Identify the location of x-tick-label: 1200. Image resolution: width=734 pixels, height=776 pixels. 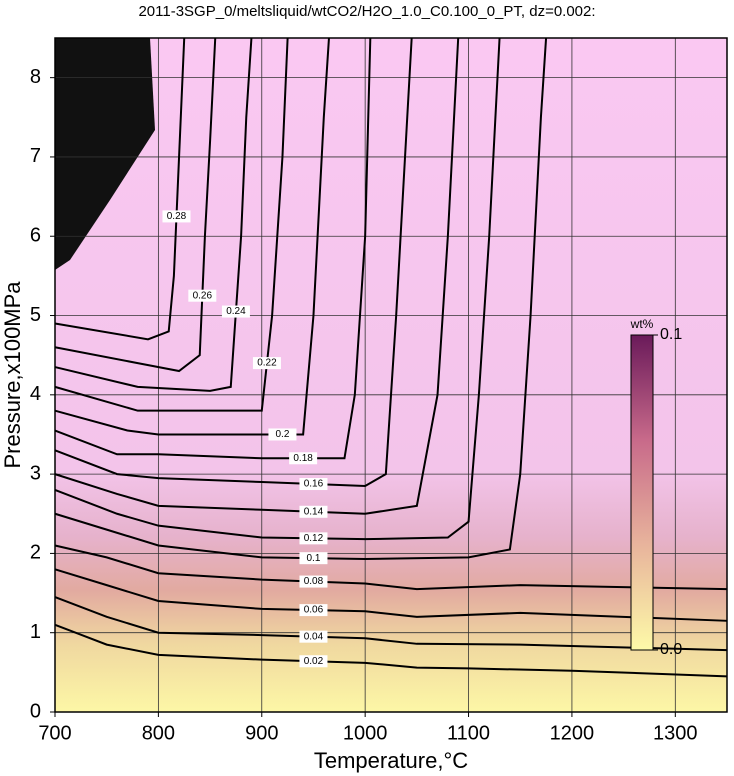
(572, 733).